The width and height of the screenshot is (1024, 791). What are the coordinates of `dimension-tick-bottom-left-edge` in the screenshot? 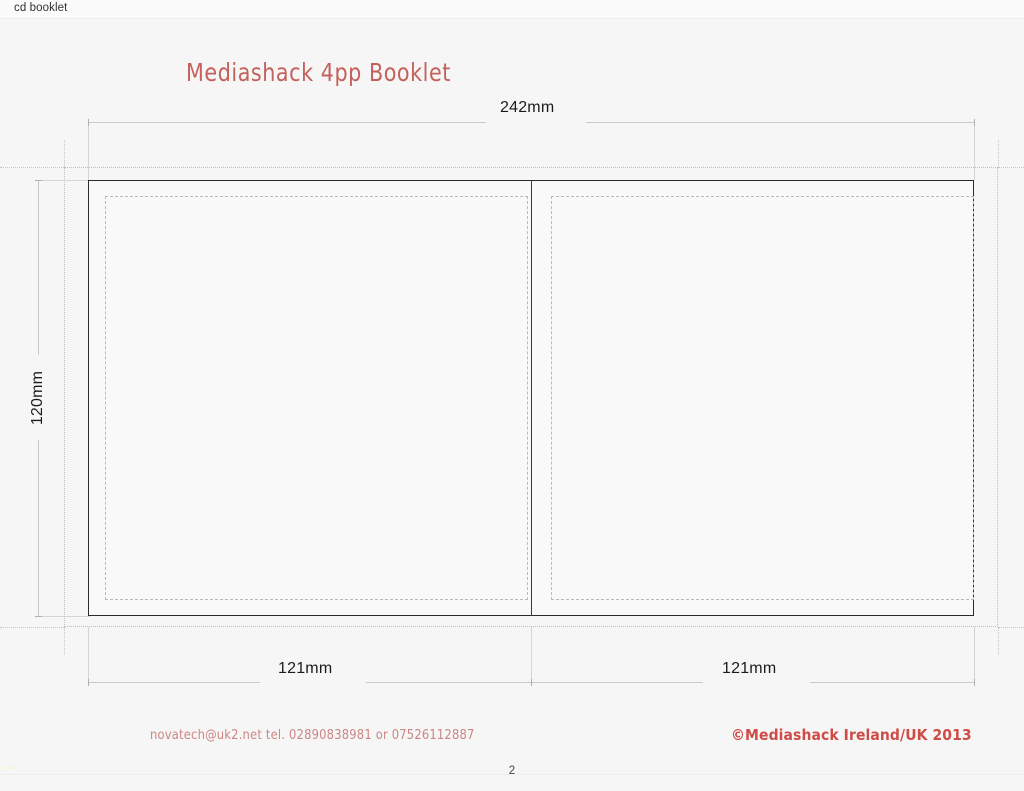 It's located at (88, 682).